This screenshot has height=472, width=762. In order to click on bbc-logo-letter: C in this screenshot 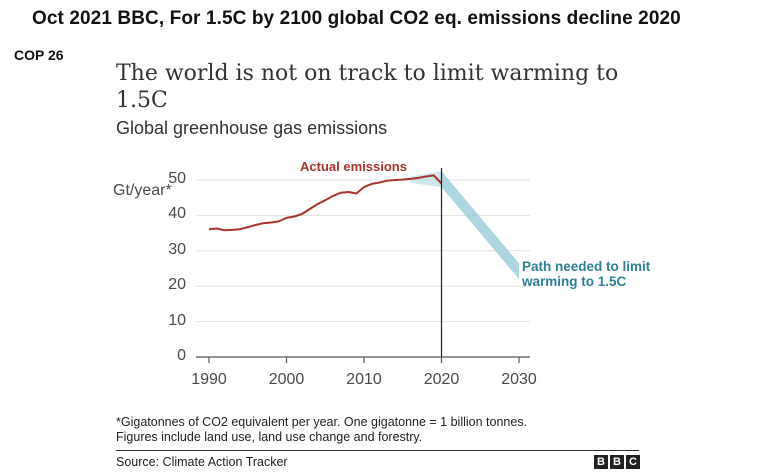, I will do `click(633, 462)`.